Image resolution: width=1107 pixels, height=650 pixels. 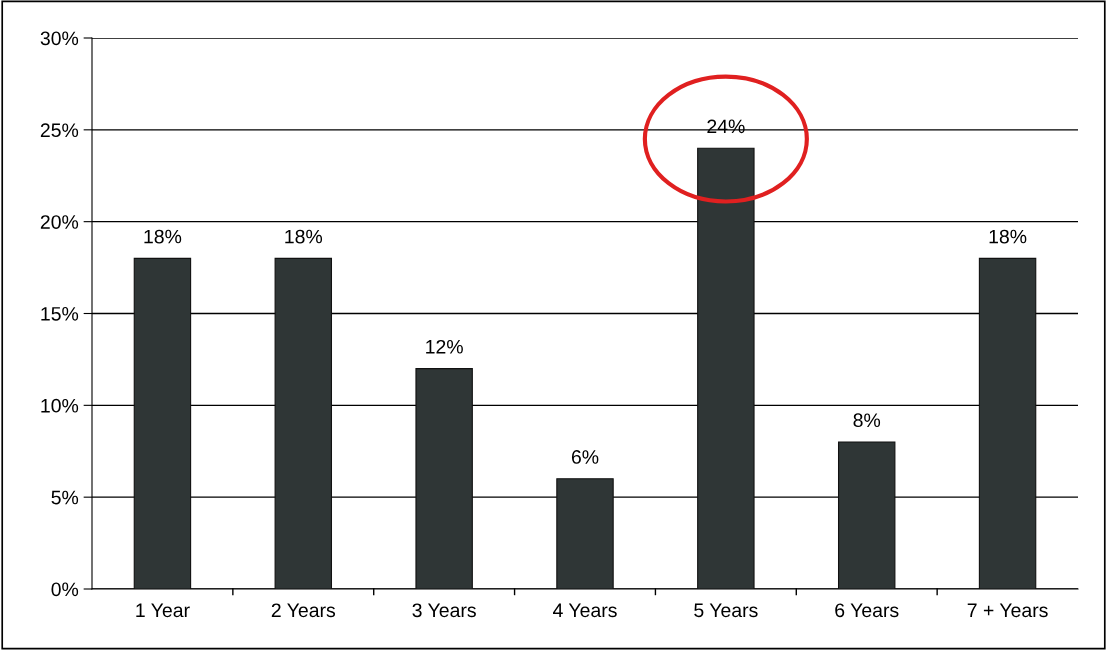 I want to click on y-tick-label: 15%, so click(x=60, y=314).